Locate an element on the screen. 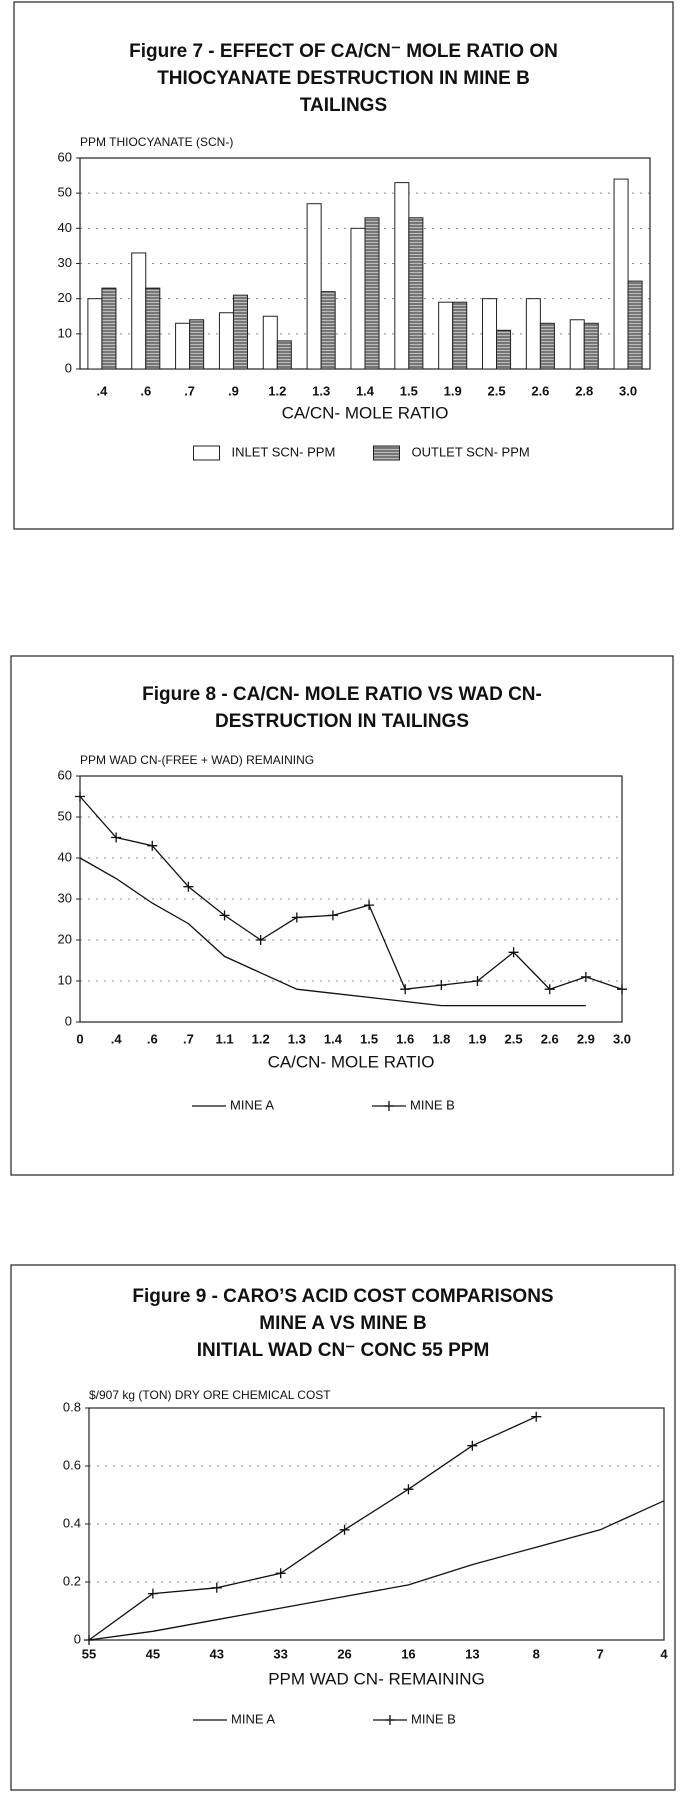 This screenshot has width=687, height=1793. legend-label: MINE A is located at coordinates (253, 1718).